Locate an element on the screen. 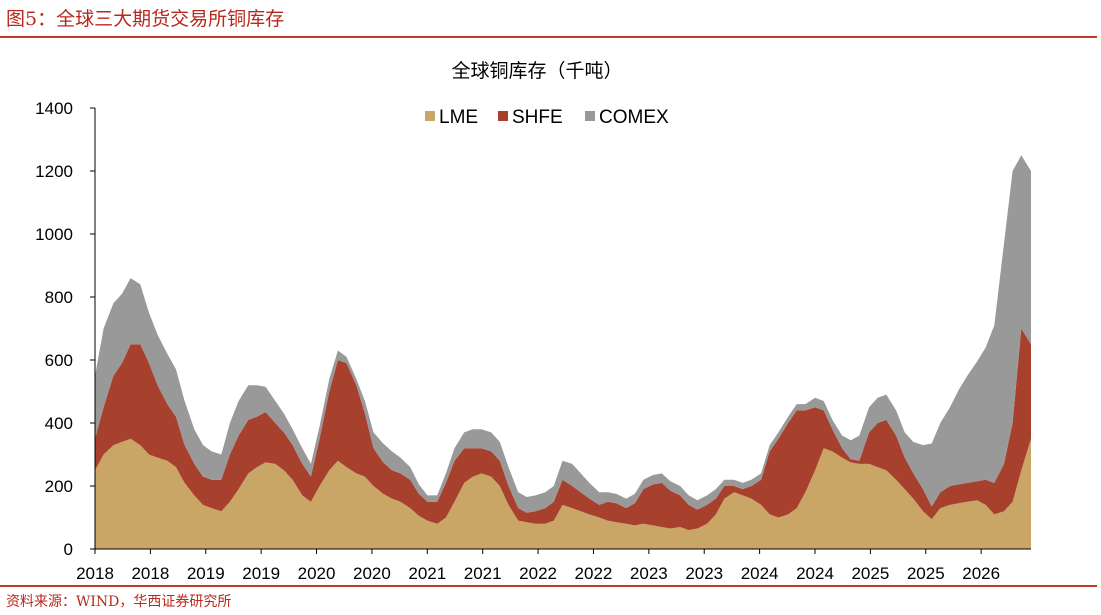 This screenshot has height=615, width=1101. y-tick-label: 1000 is located at coordinates (54, 234).